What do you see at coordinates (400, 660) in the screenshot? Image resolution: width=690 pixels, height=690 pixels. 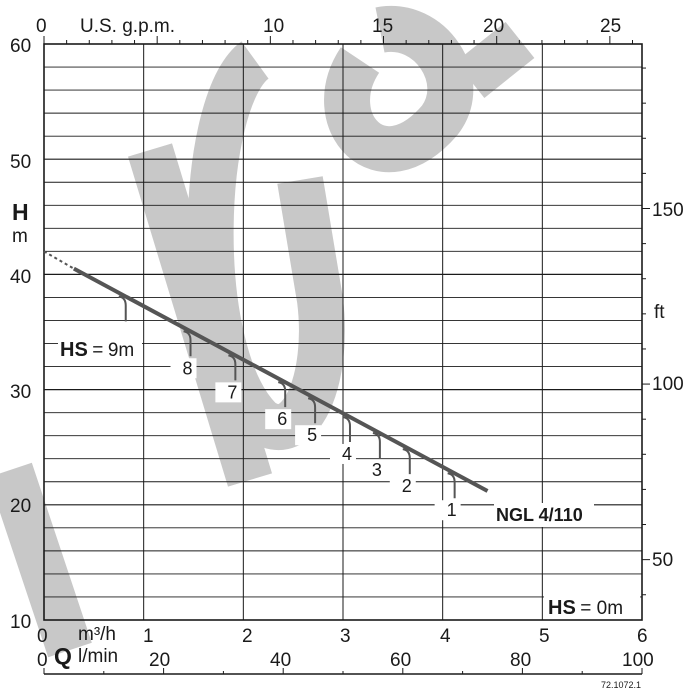 I see `x-lmin-tick-60: 60` at bounding box center [400, 660].